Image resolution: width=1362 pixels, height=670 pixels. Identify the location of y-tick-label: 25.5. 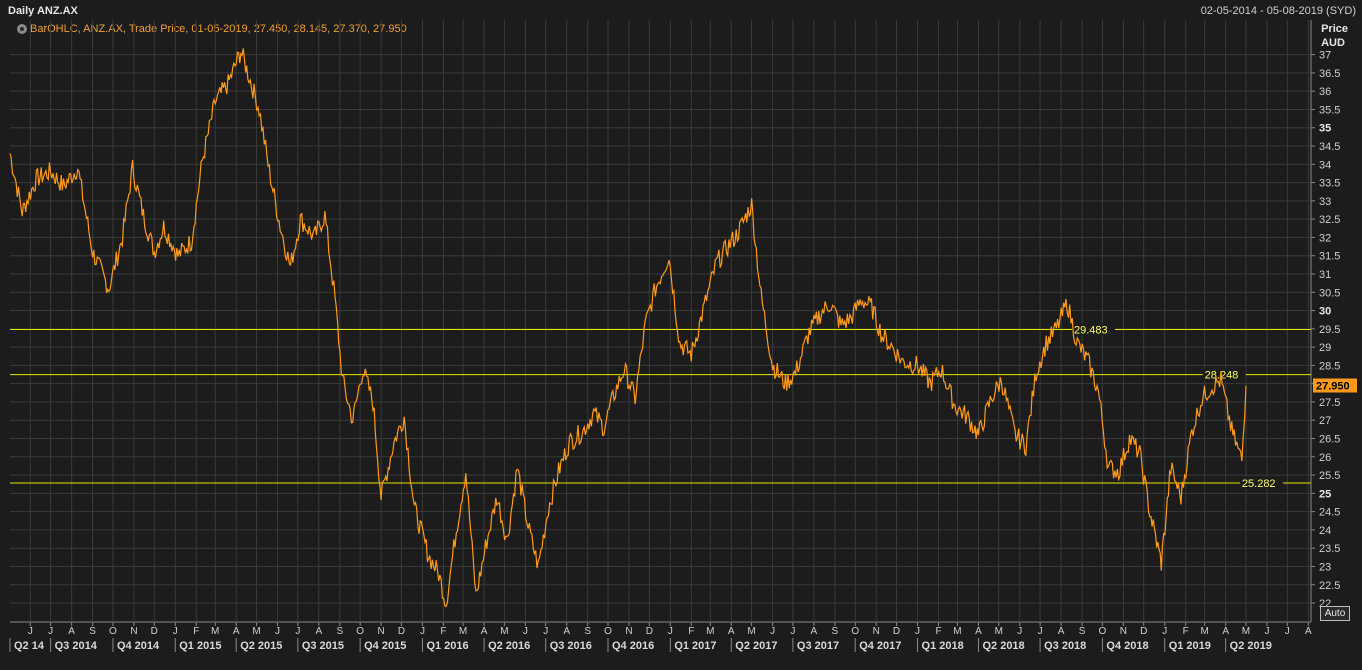
(1329, 476).